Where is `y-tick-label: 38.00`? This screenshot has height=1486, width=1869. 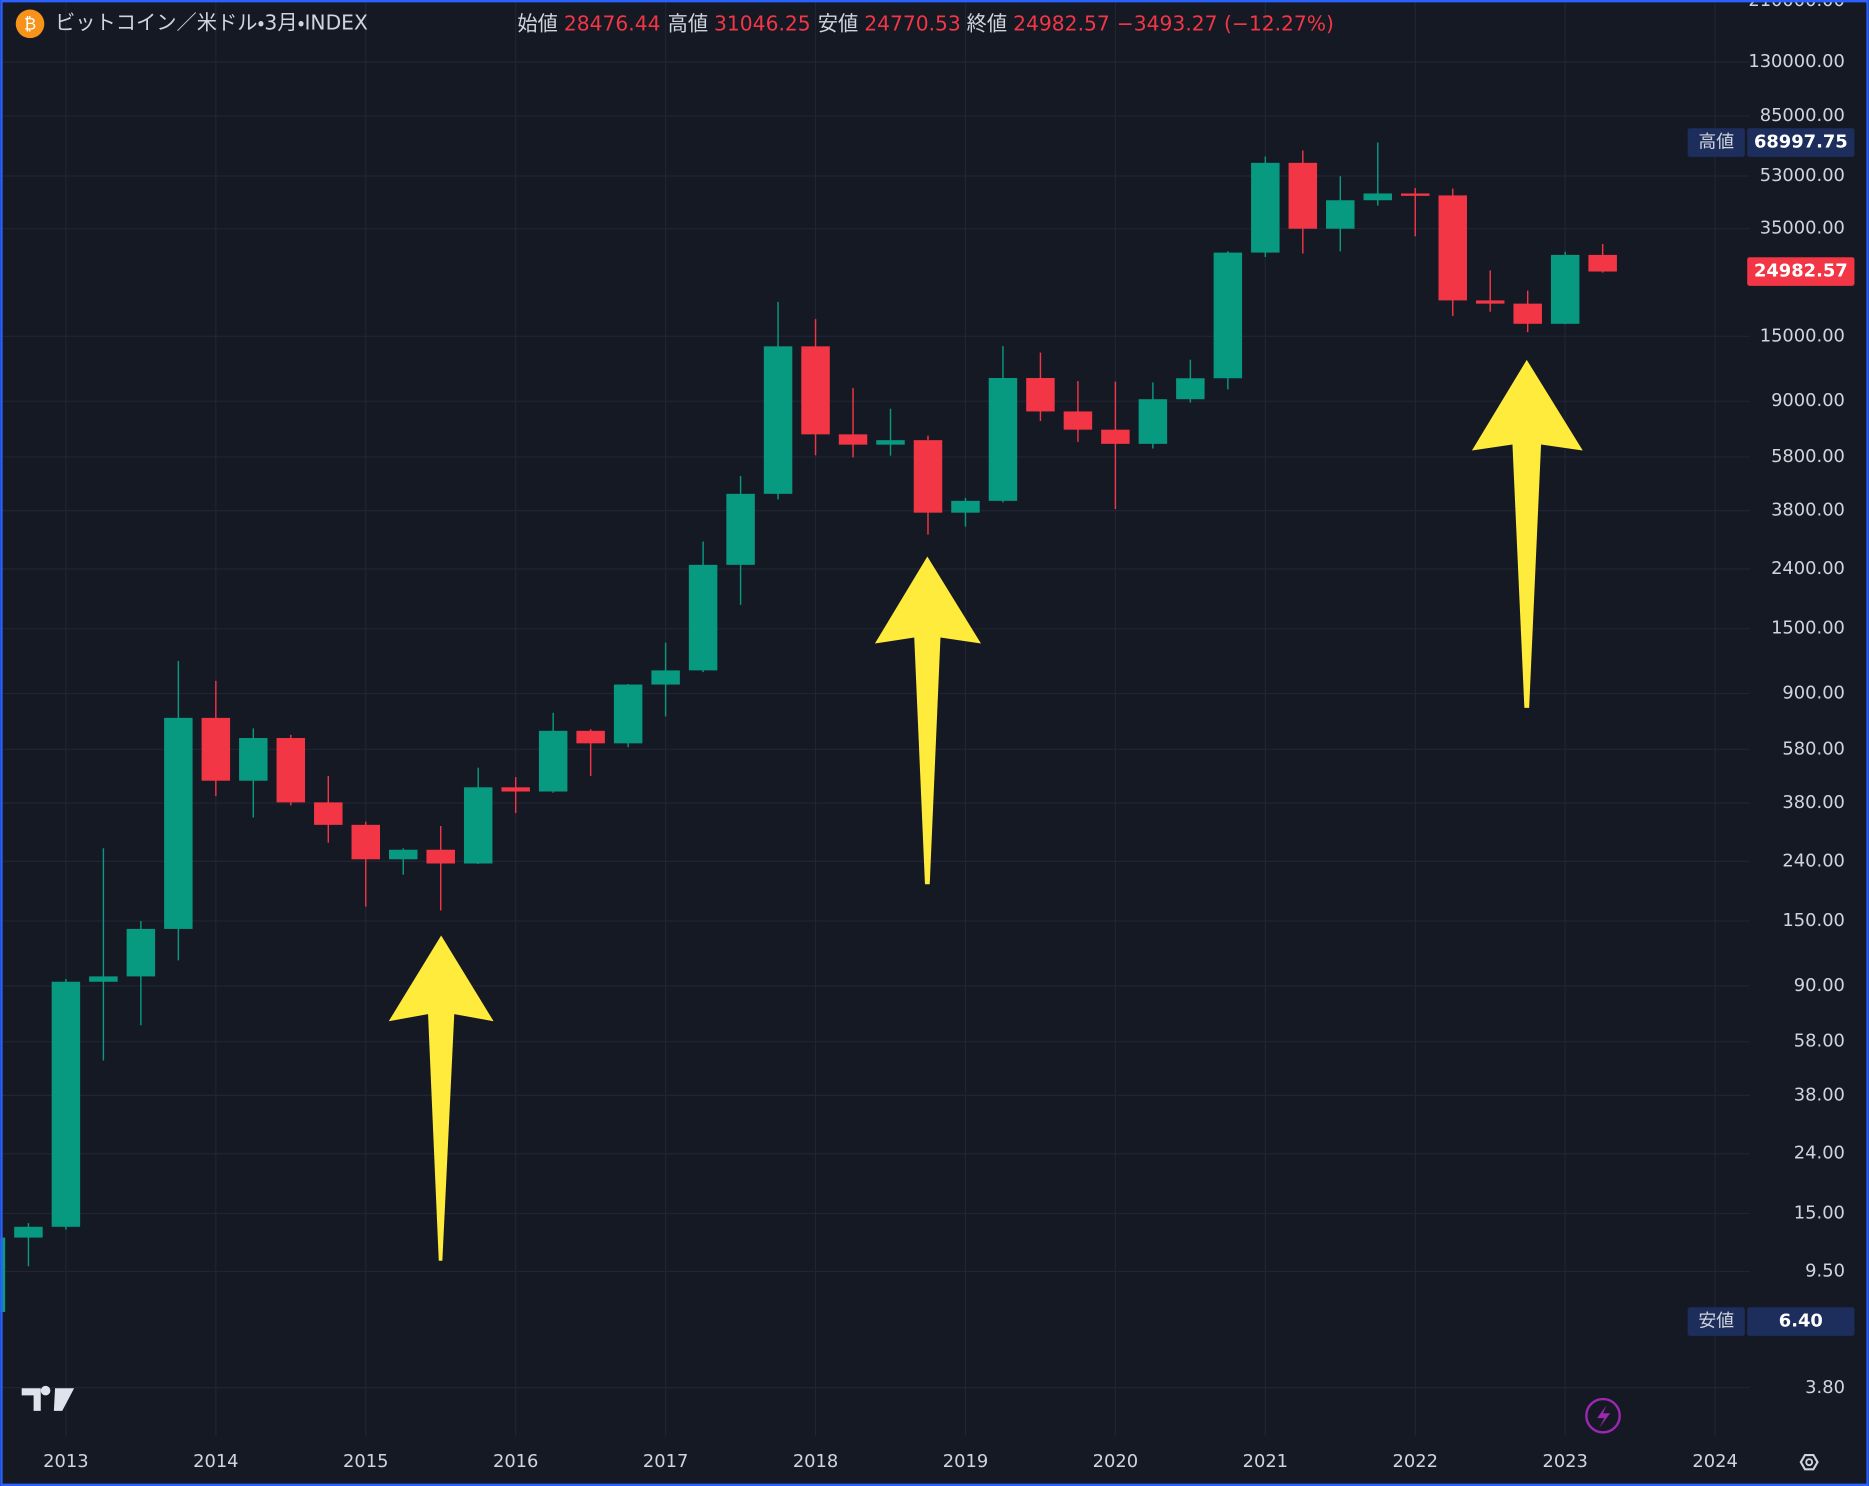
y-tick-label: 38.00 is located at coordinates (1819, 1094).